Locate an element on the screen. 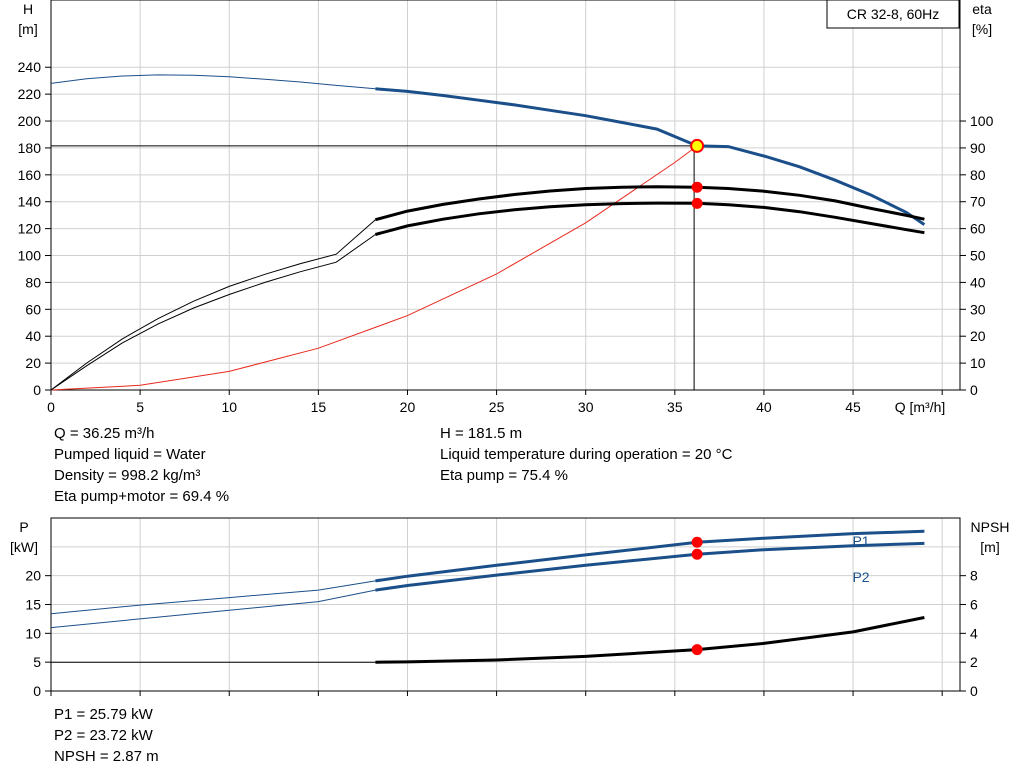 The height and width of the screenshot is (781, 1024). head-eta-chart-right-tick-label: 50 is located at coordinates (978, 256).